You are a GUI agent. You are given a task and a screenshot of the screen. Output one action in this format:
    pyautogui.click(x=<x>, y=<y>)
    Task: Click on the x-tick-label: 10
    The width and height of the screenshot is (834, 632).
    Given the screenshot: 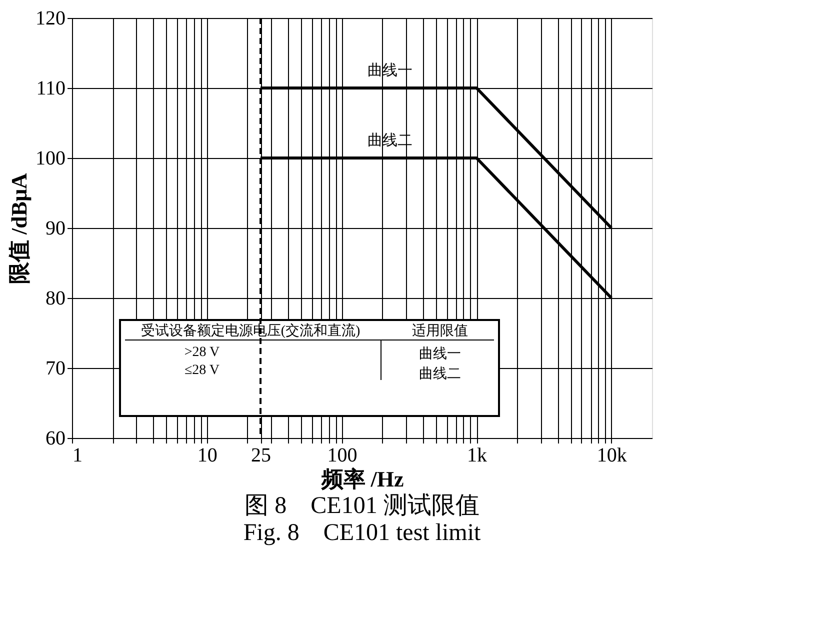 What is the action you would take?
    pyautogui.click(x=207, y=455)
    